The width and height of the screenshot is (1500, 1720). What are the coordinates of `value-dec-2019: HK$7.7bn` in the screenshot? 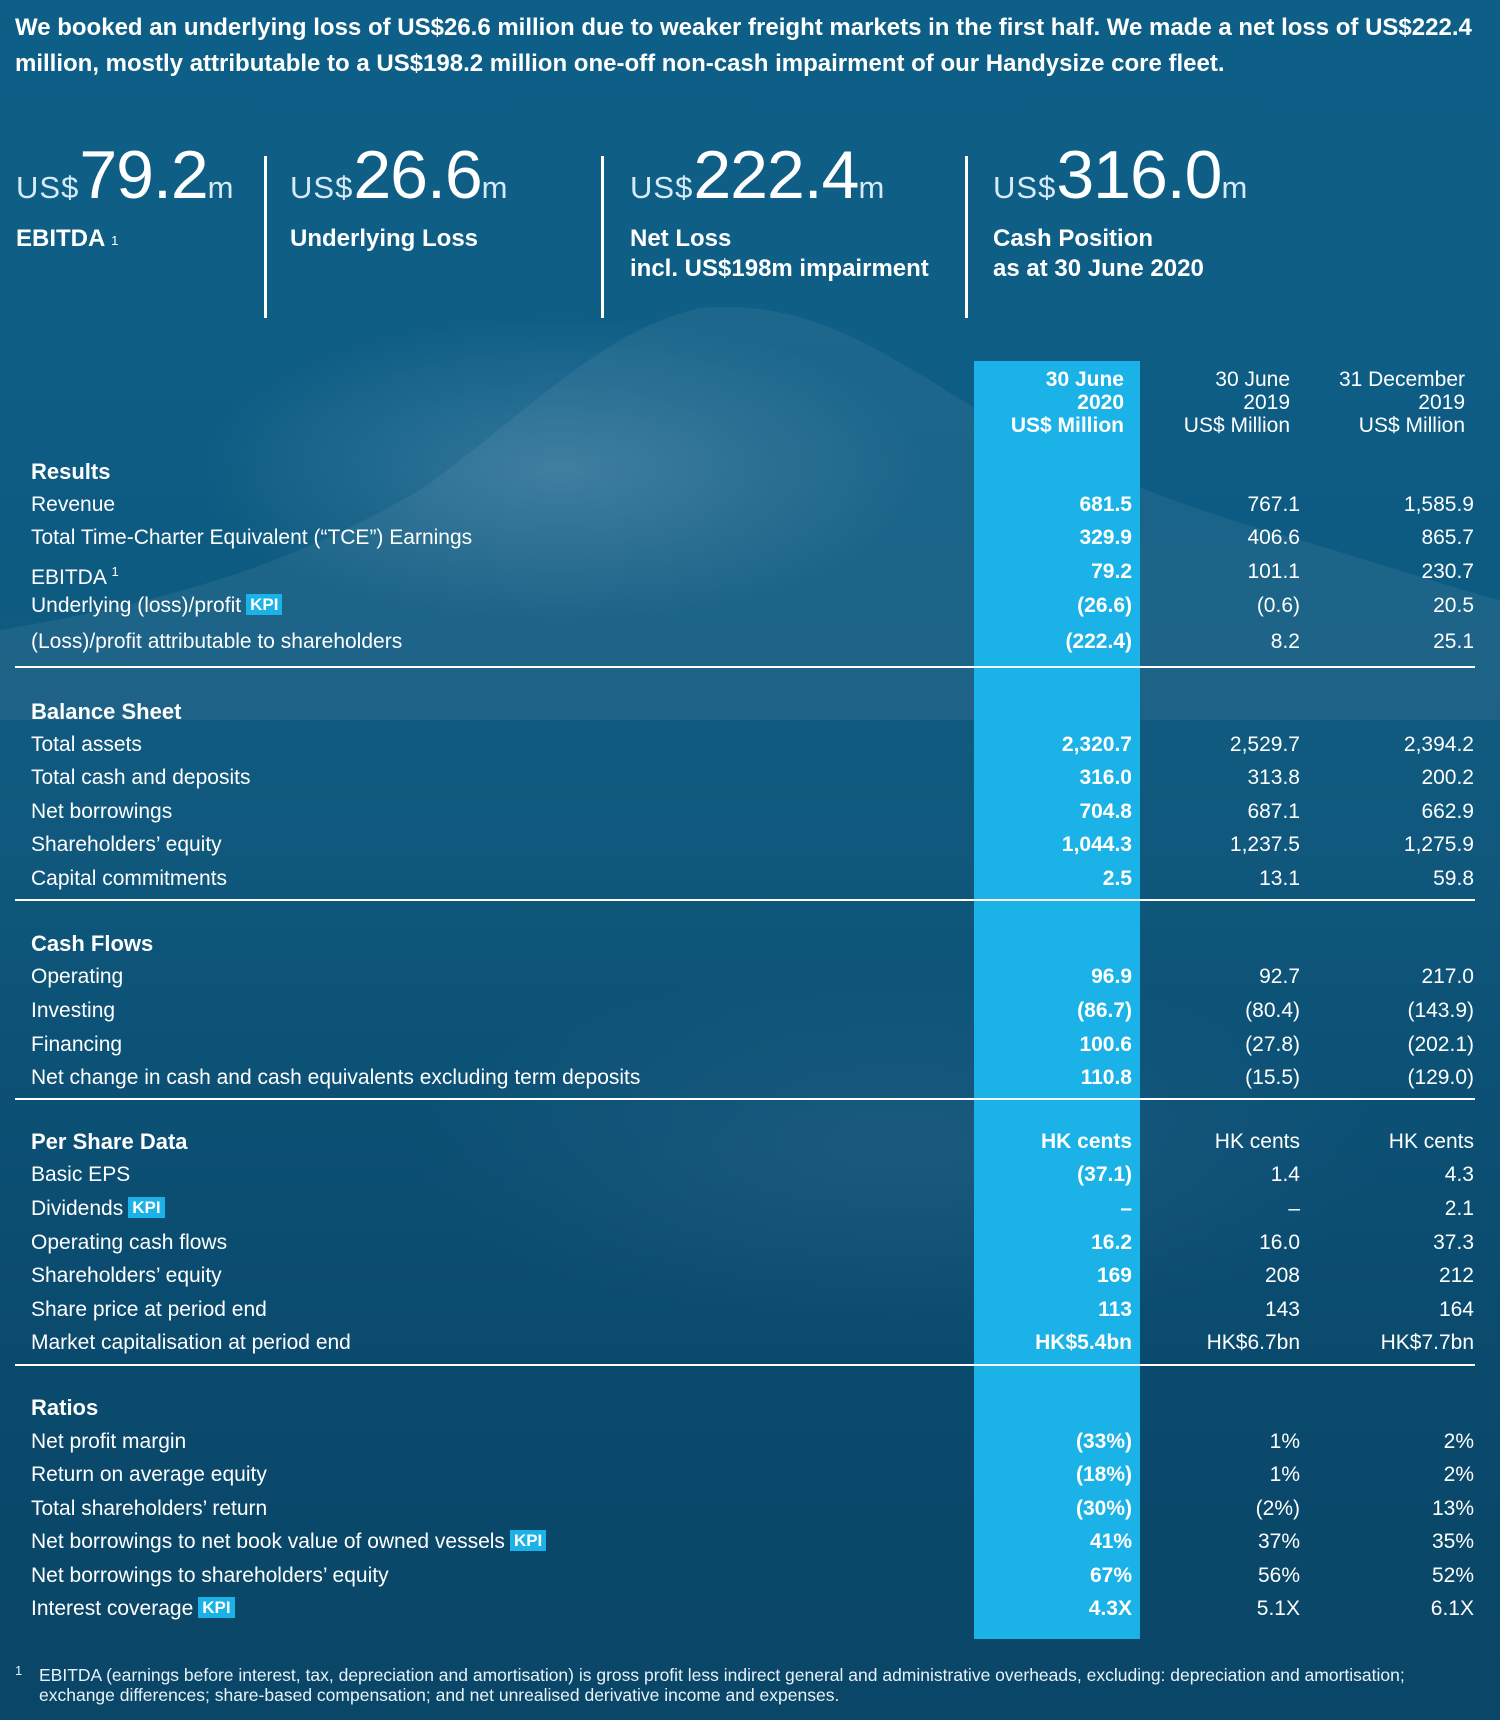 It's located at (1427, 1342).